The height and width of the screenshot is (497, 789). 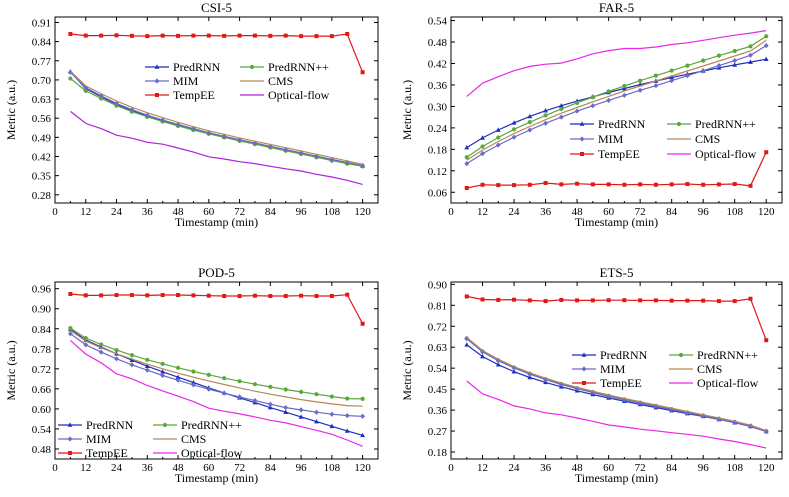 I want to click on chart-title: FAR-5, so click(x=616, y=7).